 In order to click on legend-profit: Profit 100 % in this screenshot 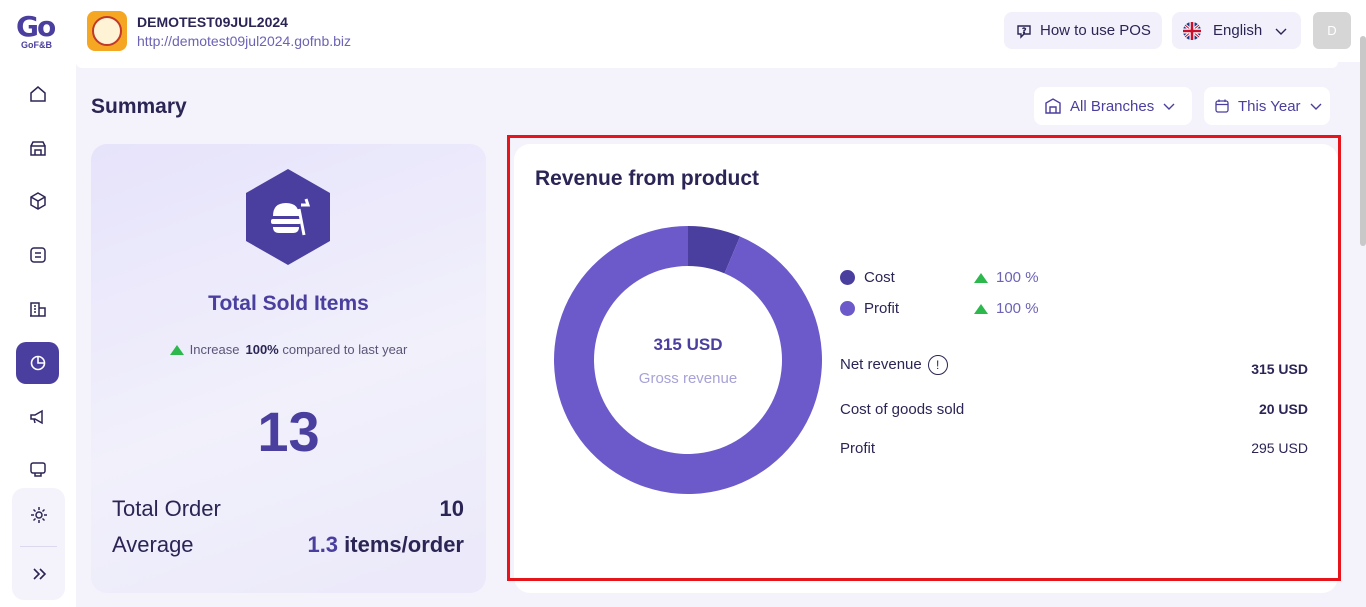, I will do `click(939, 308)`.